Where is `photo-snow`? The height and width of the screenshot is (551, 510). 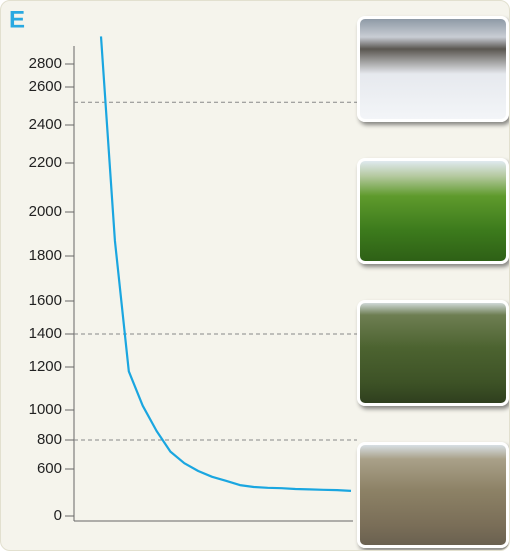
photo-snow is located at coordinates (433, 69).